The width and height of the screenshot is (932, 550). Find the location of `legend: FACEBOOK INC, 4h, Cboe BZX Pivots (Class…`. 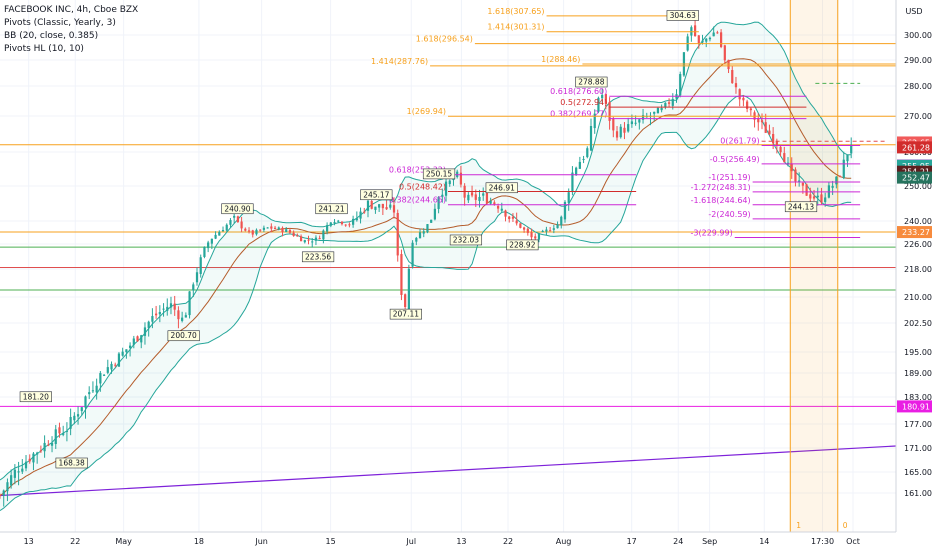

legend: FACEBOOK INC, 4h, Cboe BZX Pivots (Class… is located at coordinates (71, 30).